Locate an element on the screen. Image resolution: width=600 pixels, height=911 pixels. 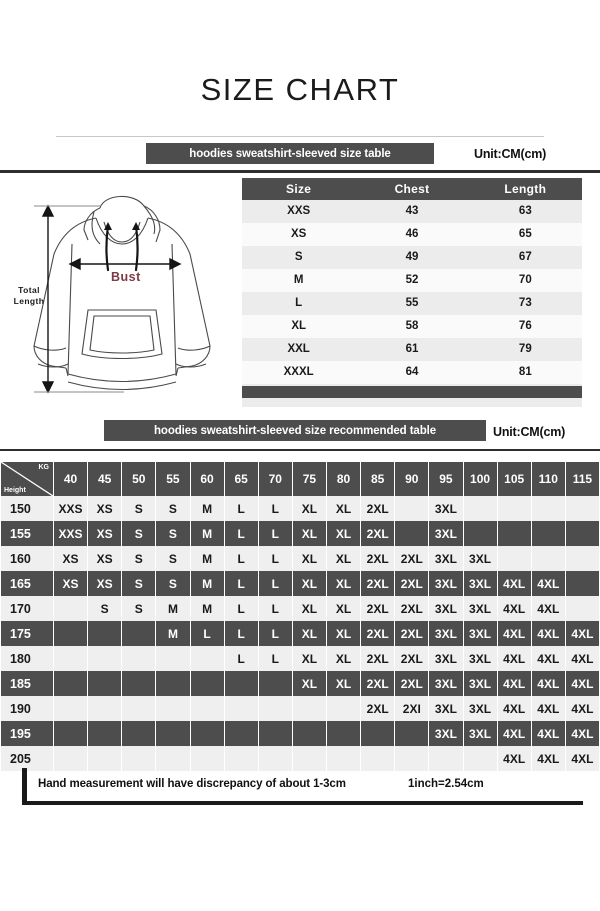
height-cell: 205 is located at coordinates (27, 758).